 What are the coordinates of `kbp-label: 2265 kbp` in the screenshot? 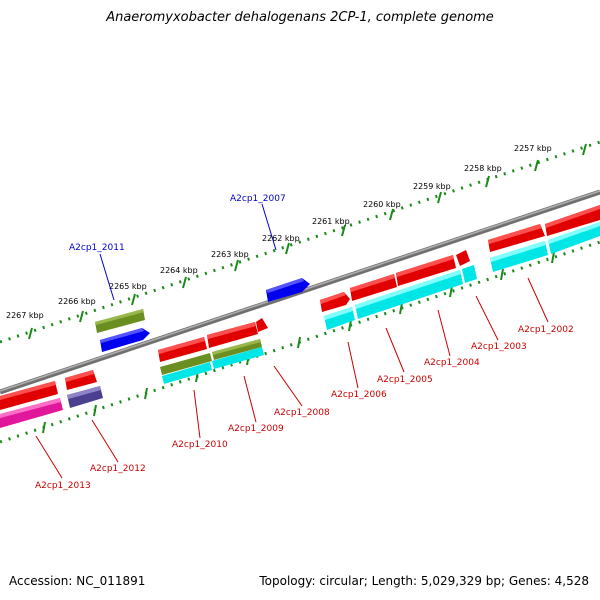 It's located at (128, 286).